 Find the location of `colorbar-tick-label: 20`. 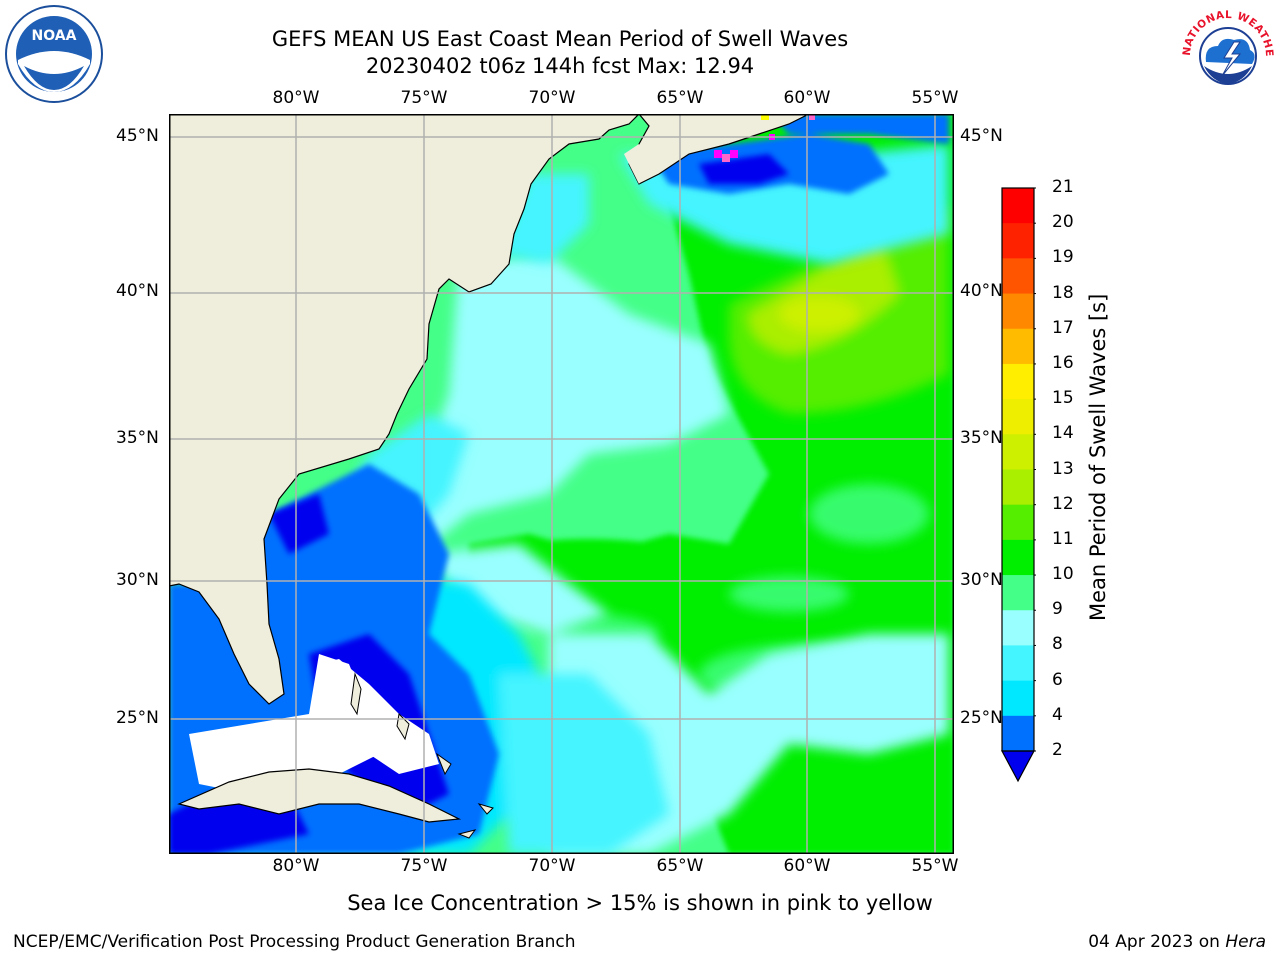

colorbar-tick-label: 20 is located at coordinates (1063, 222).